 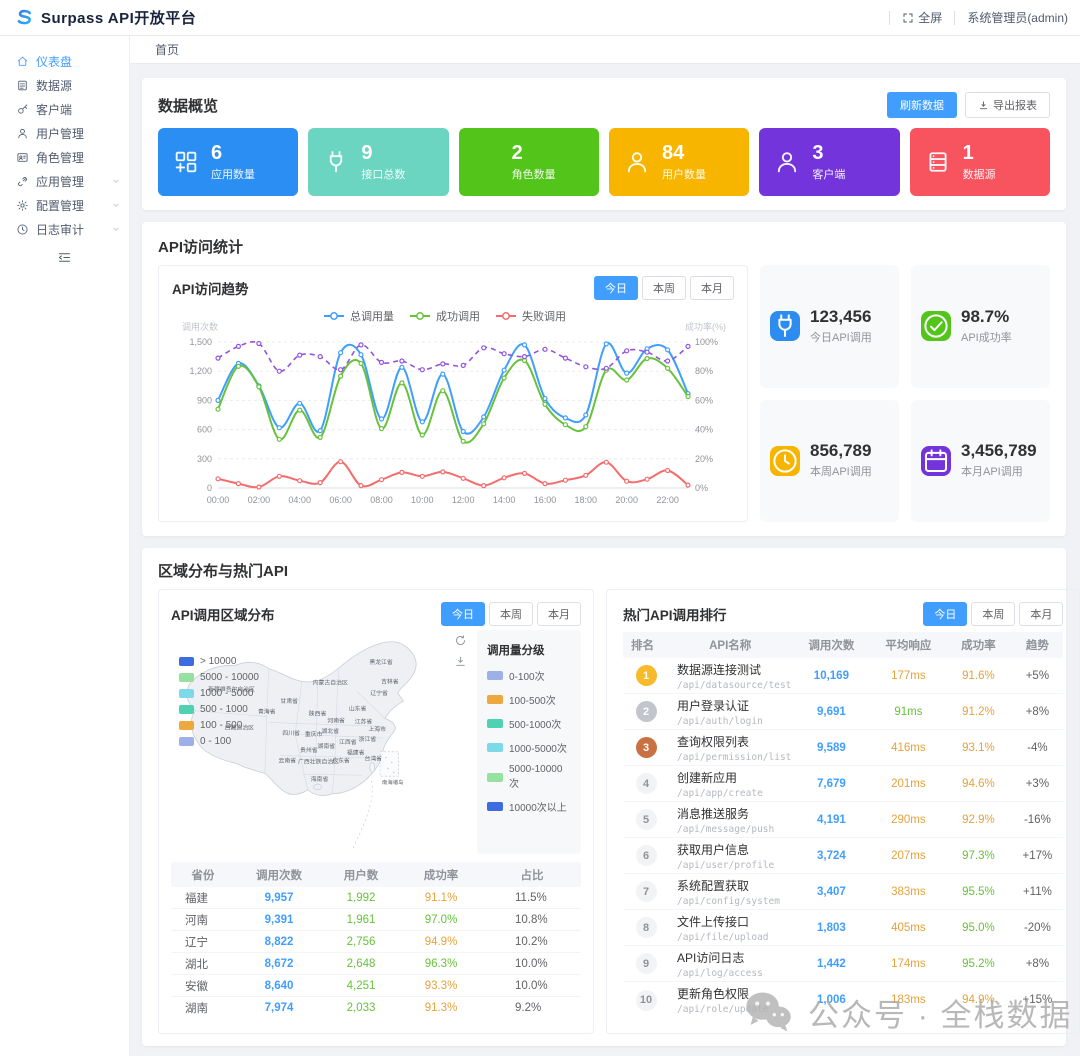 I want to click on province-label: 河南省, so click(x=336, y=720).